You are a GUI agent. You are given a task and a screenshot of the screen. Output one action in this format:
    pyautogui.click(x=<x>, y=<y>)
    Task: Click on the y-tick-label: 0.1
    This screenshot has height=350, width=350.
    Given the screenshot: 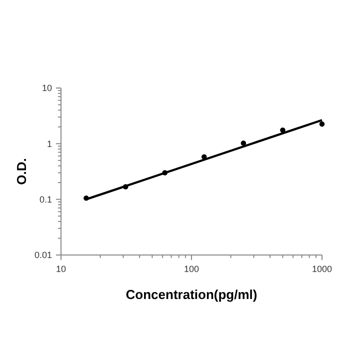 What is the action you would take?
    pyautogui.click(x=45, y=199)
    